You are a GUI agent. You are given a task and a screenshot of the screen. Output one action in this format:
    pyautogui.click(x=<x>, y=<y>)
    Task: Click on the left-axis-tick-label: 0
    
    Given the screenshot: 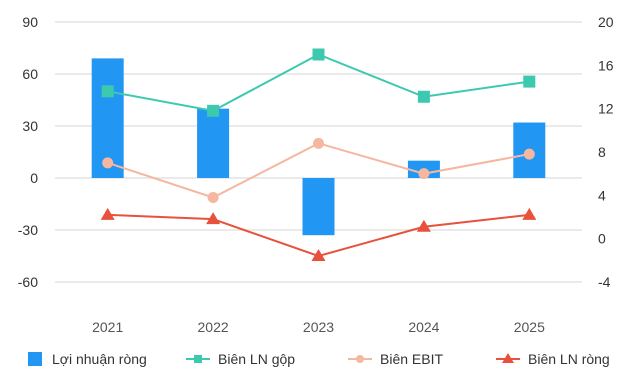 What is the action you would take?
    pyautogui.click(x=34, y=178)
    